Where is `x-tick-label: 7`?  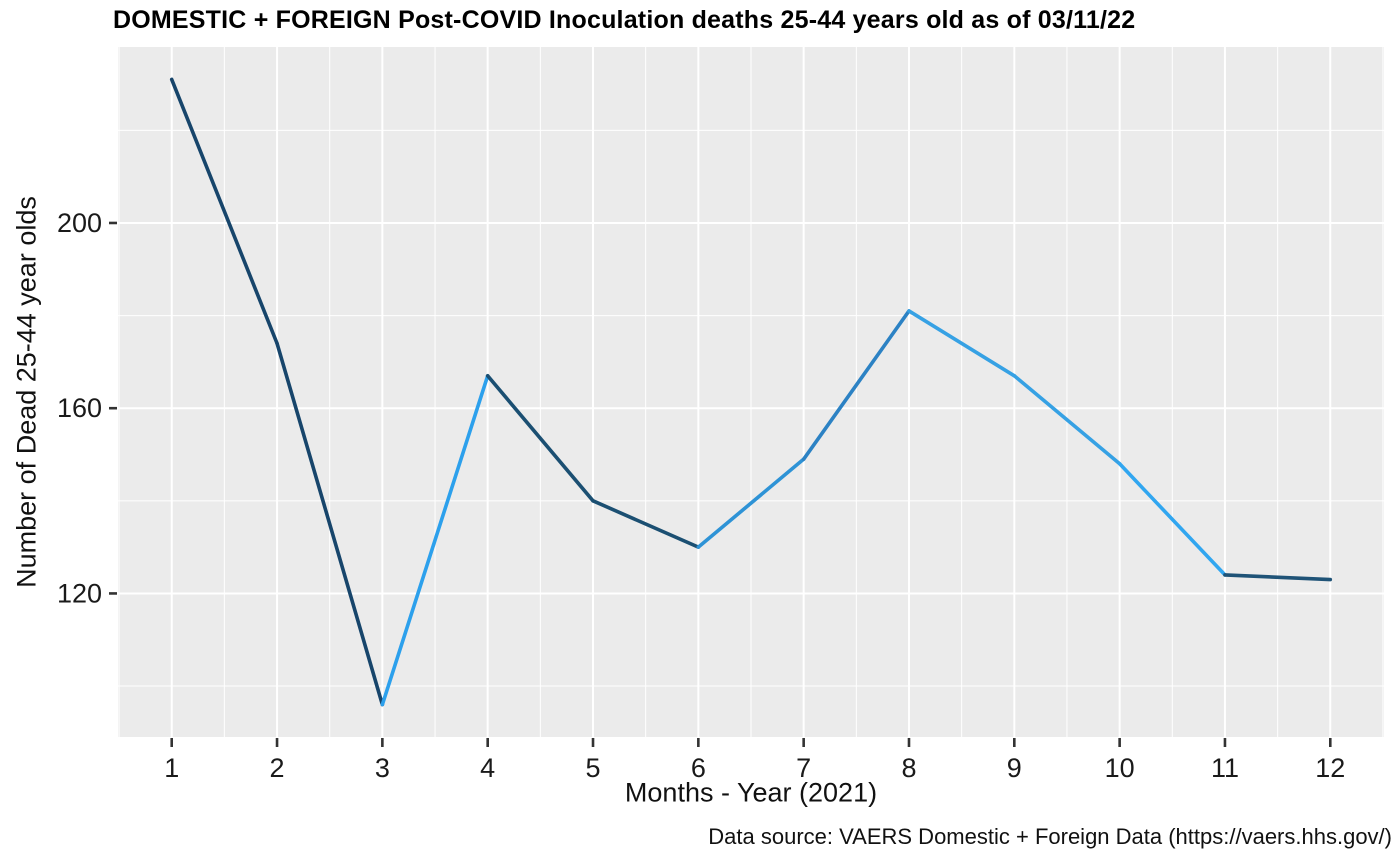
x-tick-label: 7 is located at coordinates (803, 768).